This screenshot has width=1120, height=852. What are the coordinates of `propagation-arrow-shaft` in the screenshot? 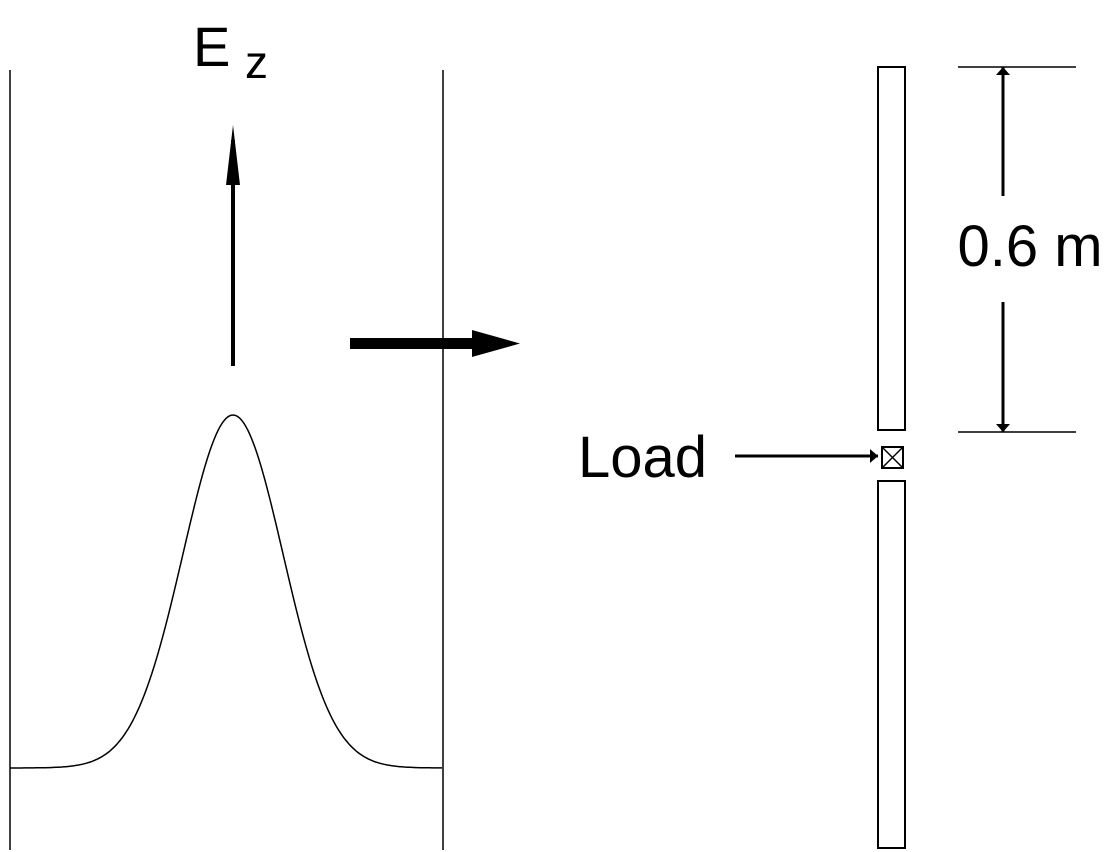 It's located at (414, 343).